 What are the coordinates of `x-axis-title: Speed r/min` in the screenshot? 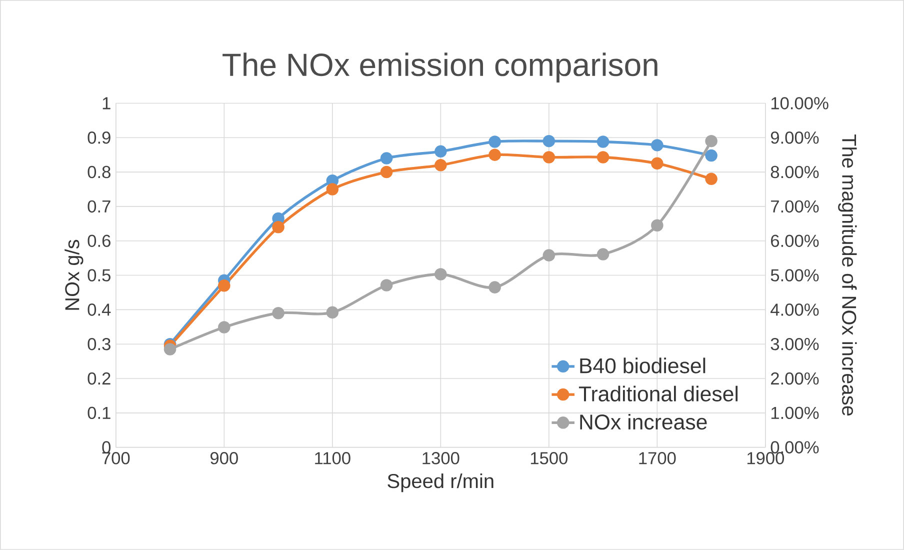 It's located at (441, 483).